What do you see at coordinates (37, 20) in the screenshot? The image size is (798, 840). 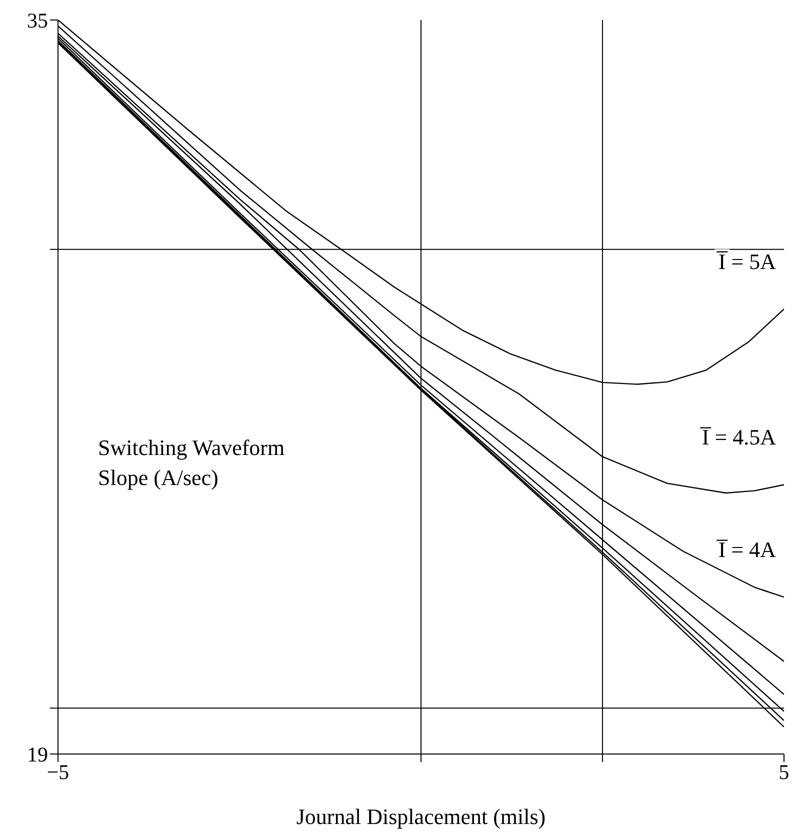 I see `y-tick-label: 35` at bounding box center [37, 20].